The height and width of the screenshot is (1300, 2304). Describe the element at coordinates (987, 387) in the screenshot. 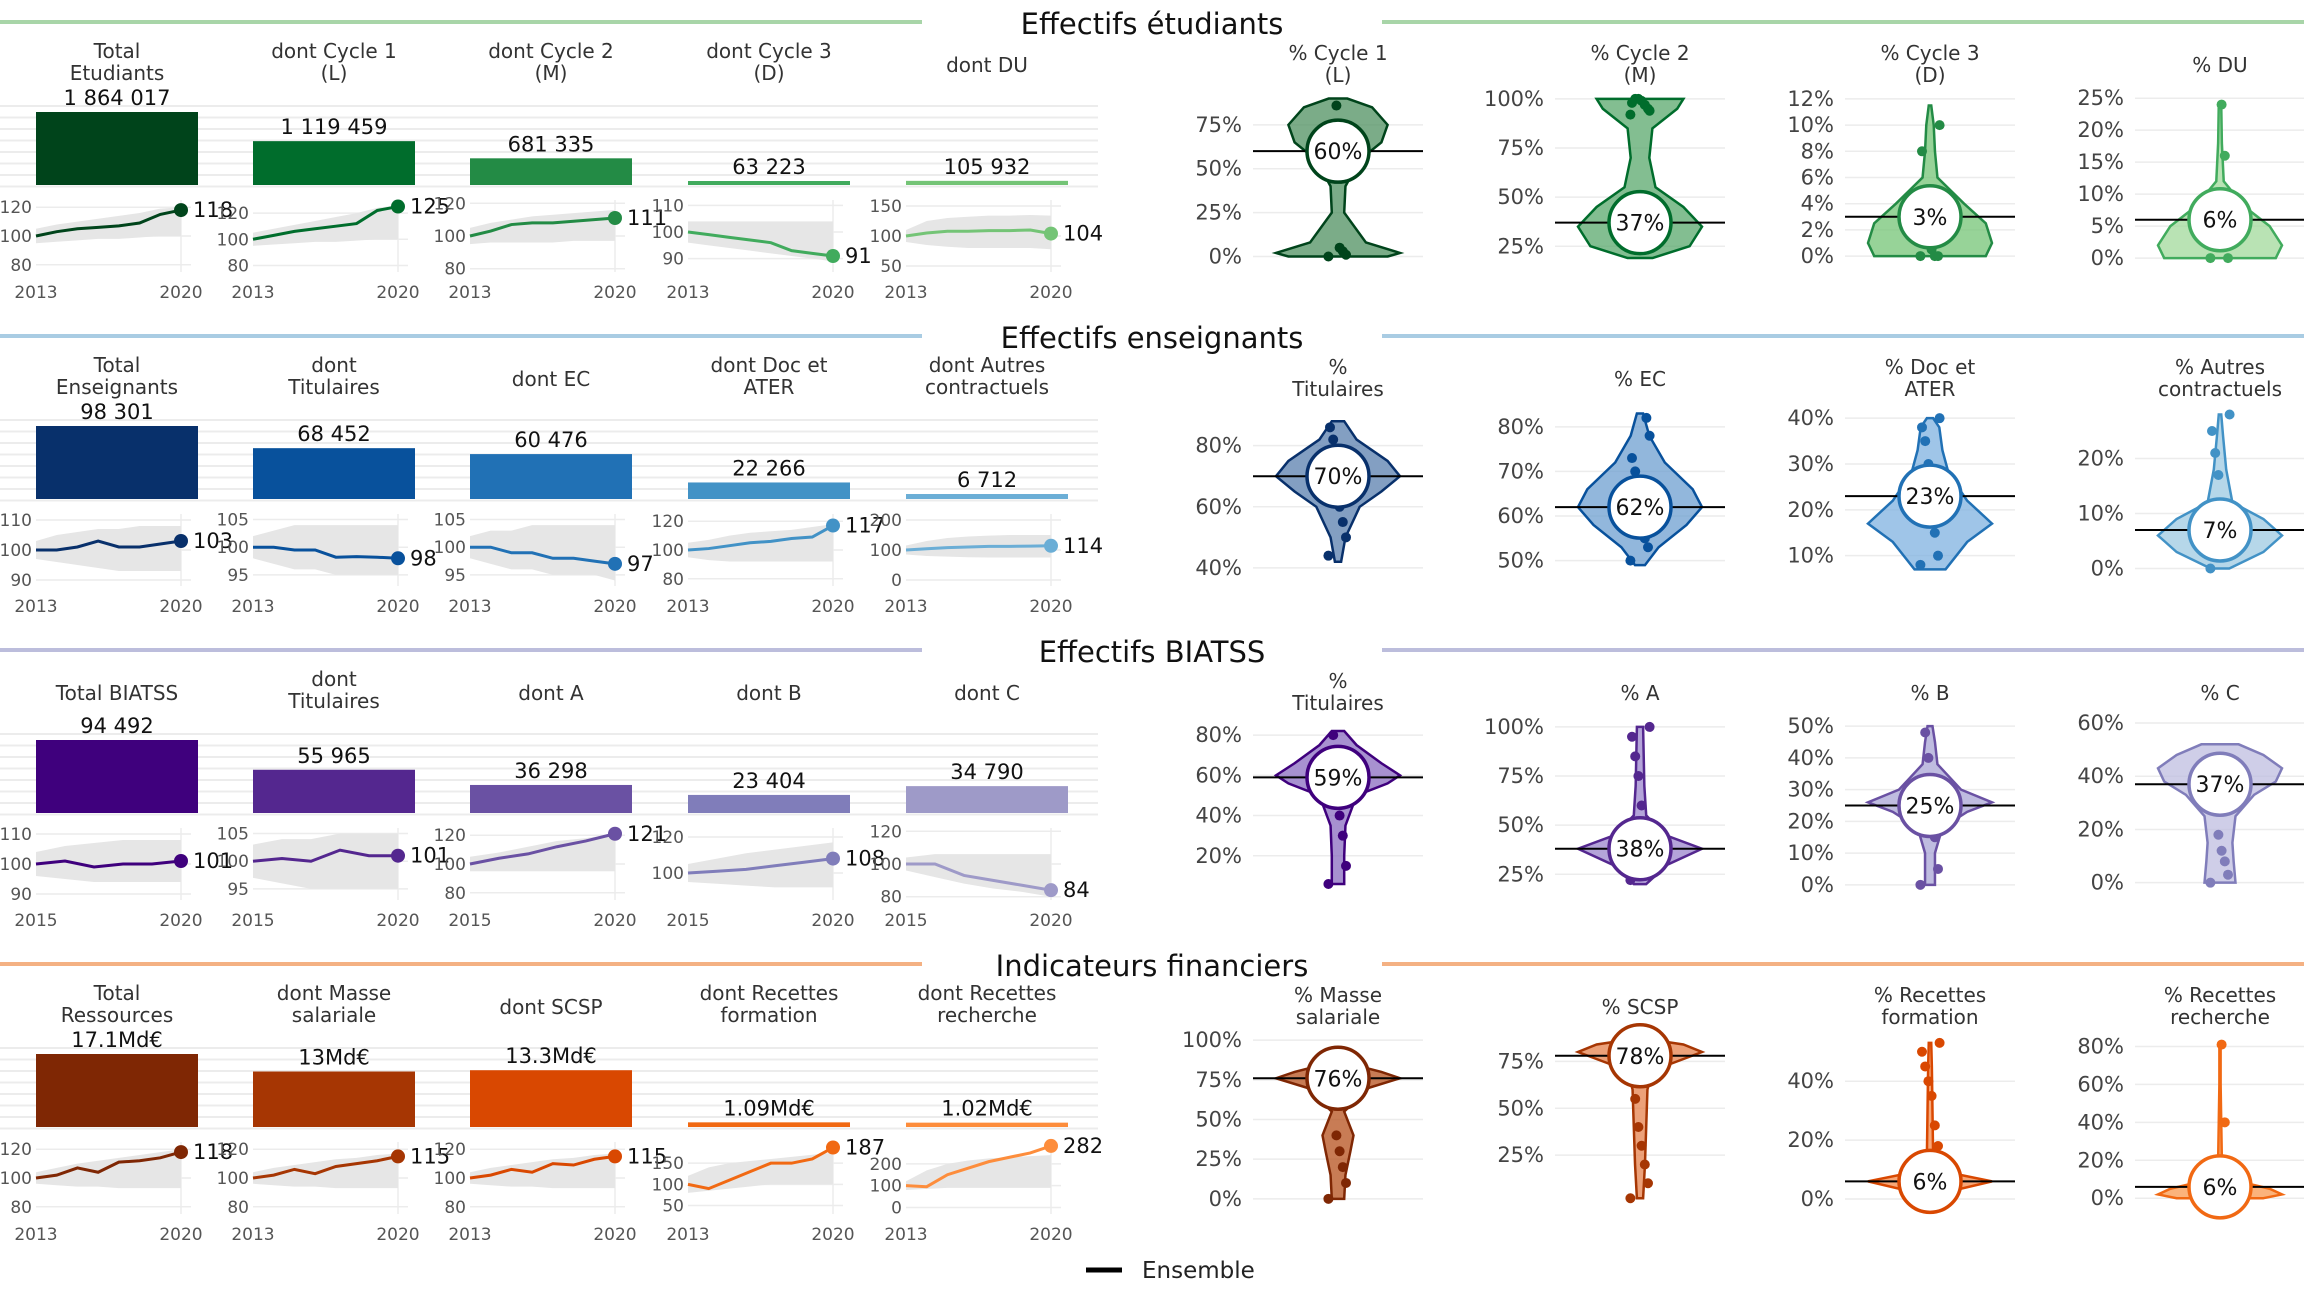

I see `bar-label: contractuels` at that location.